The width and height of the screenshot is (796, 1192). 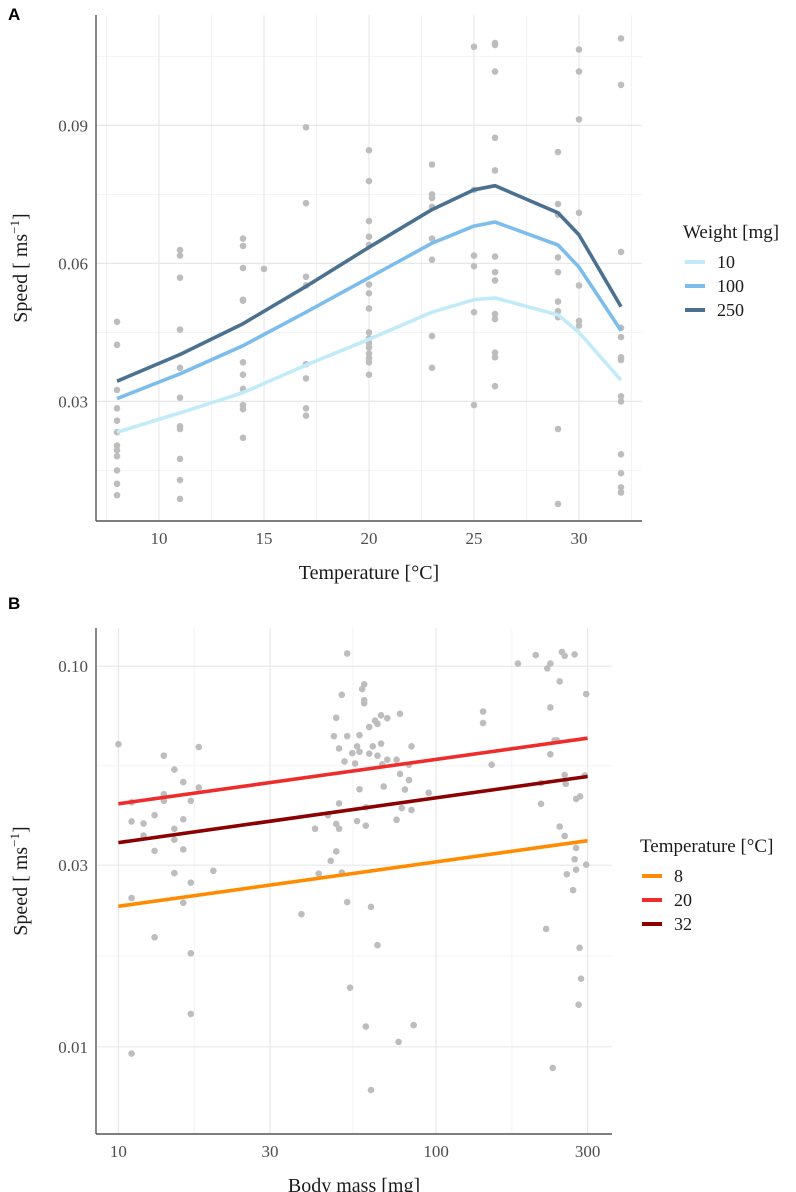 I want to click on legend-label-20: 20, so click(x=683, y=900).